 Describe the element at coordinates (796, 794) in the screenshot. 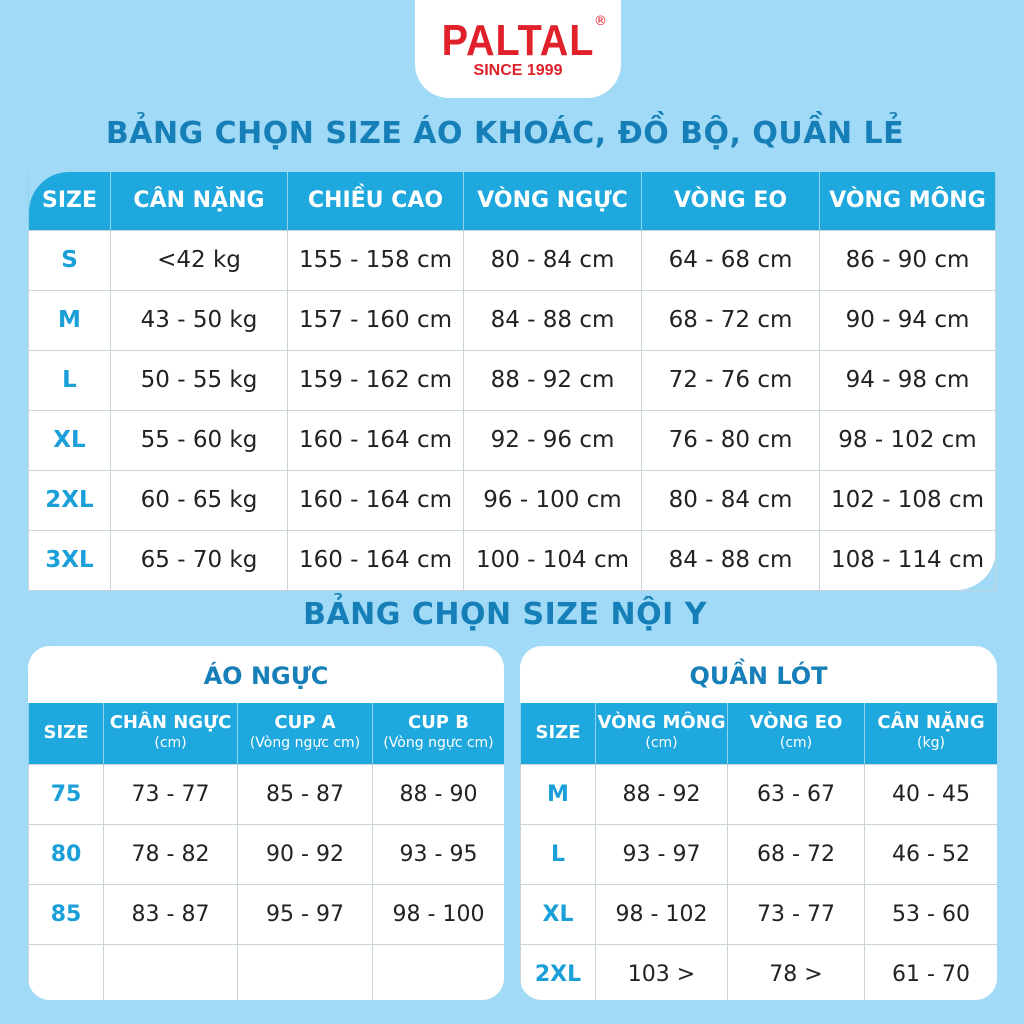

I see `table-cell: 63 - 67` at that location.